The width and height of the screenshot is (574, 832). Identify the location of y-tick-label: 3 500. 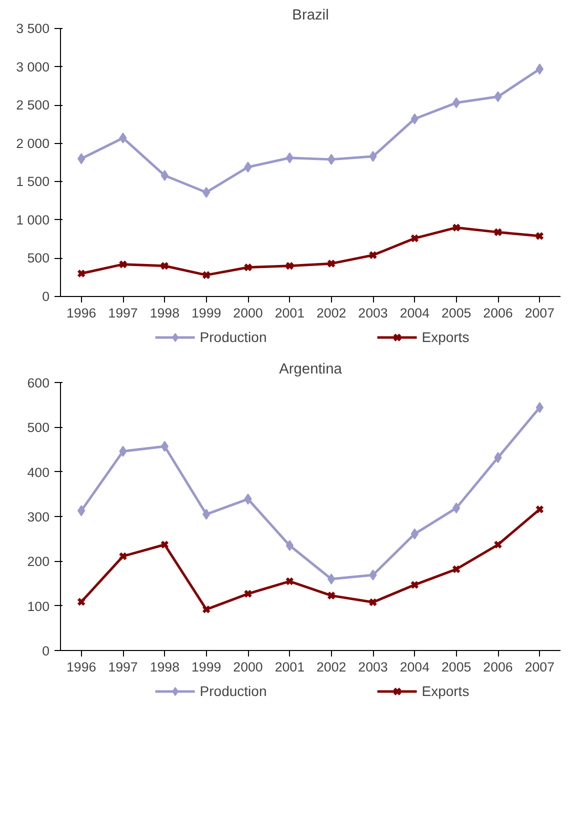
(33, 28).